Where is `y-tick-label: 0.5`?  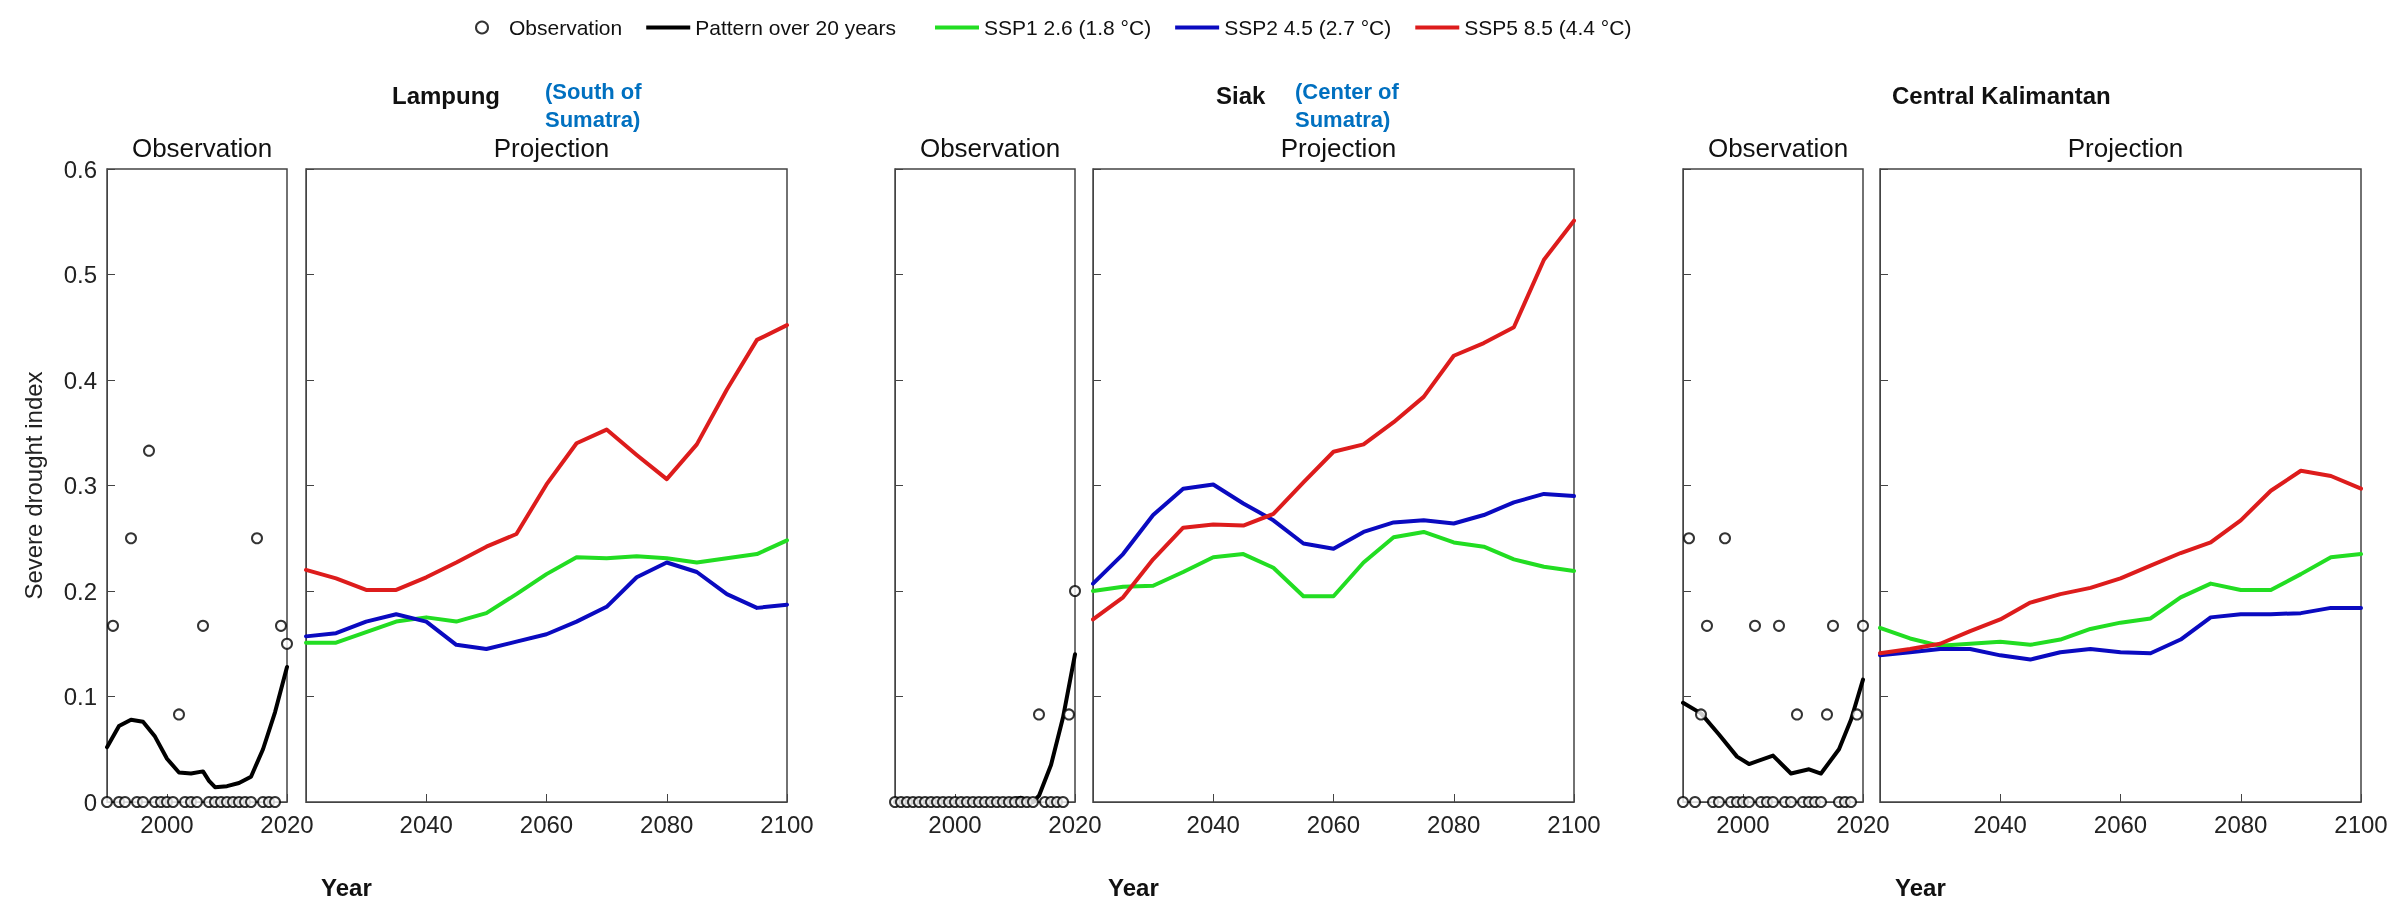
y-tick-label: 0.5 is located at coordinates (80, 274).